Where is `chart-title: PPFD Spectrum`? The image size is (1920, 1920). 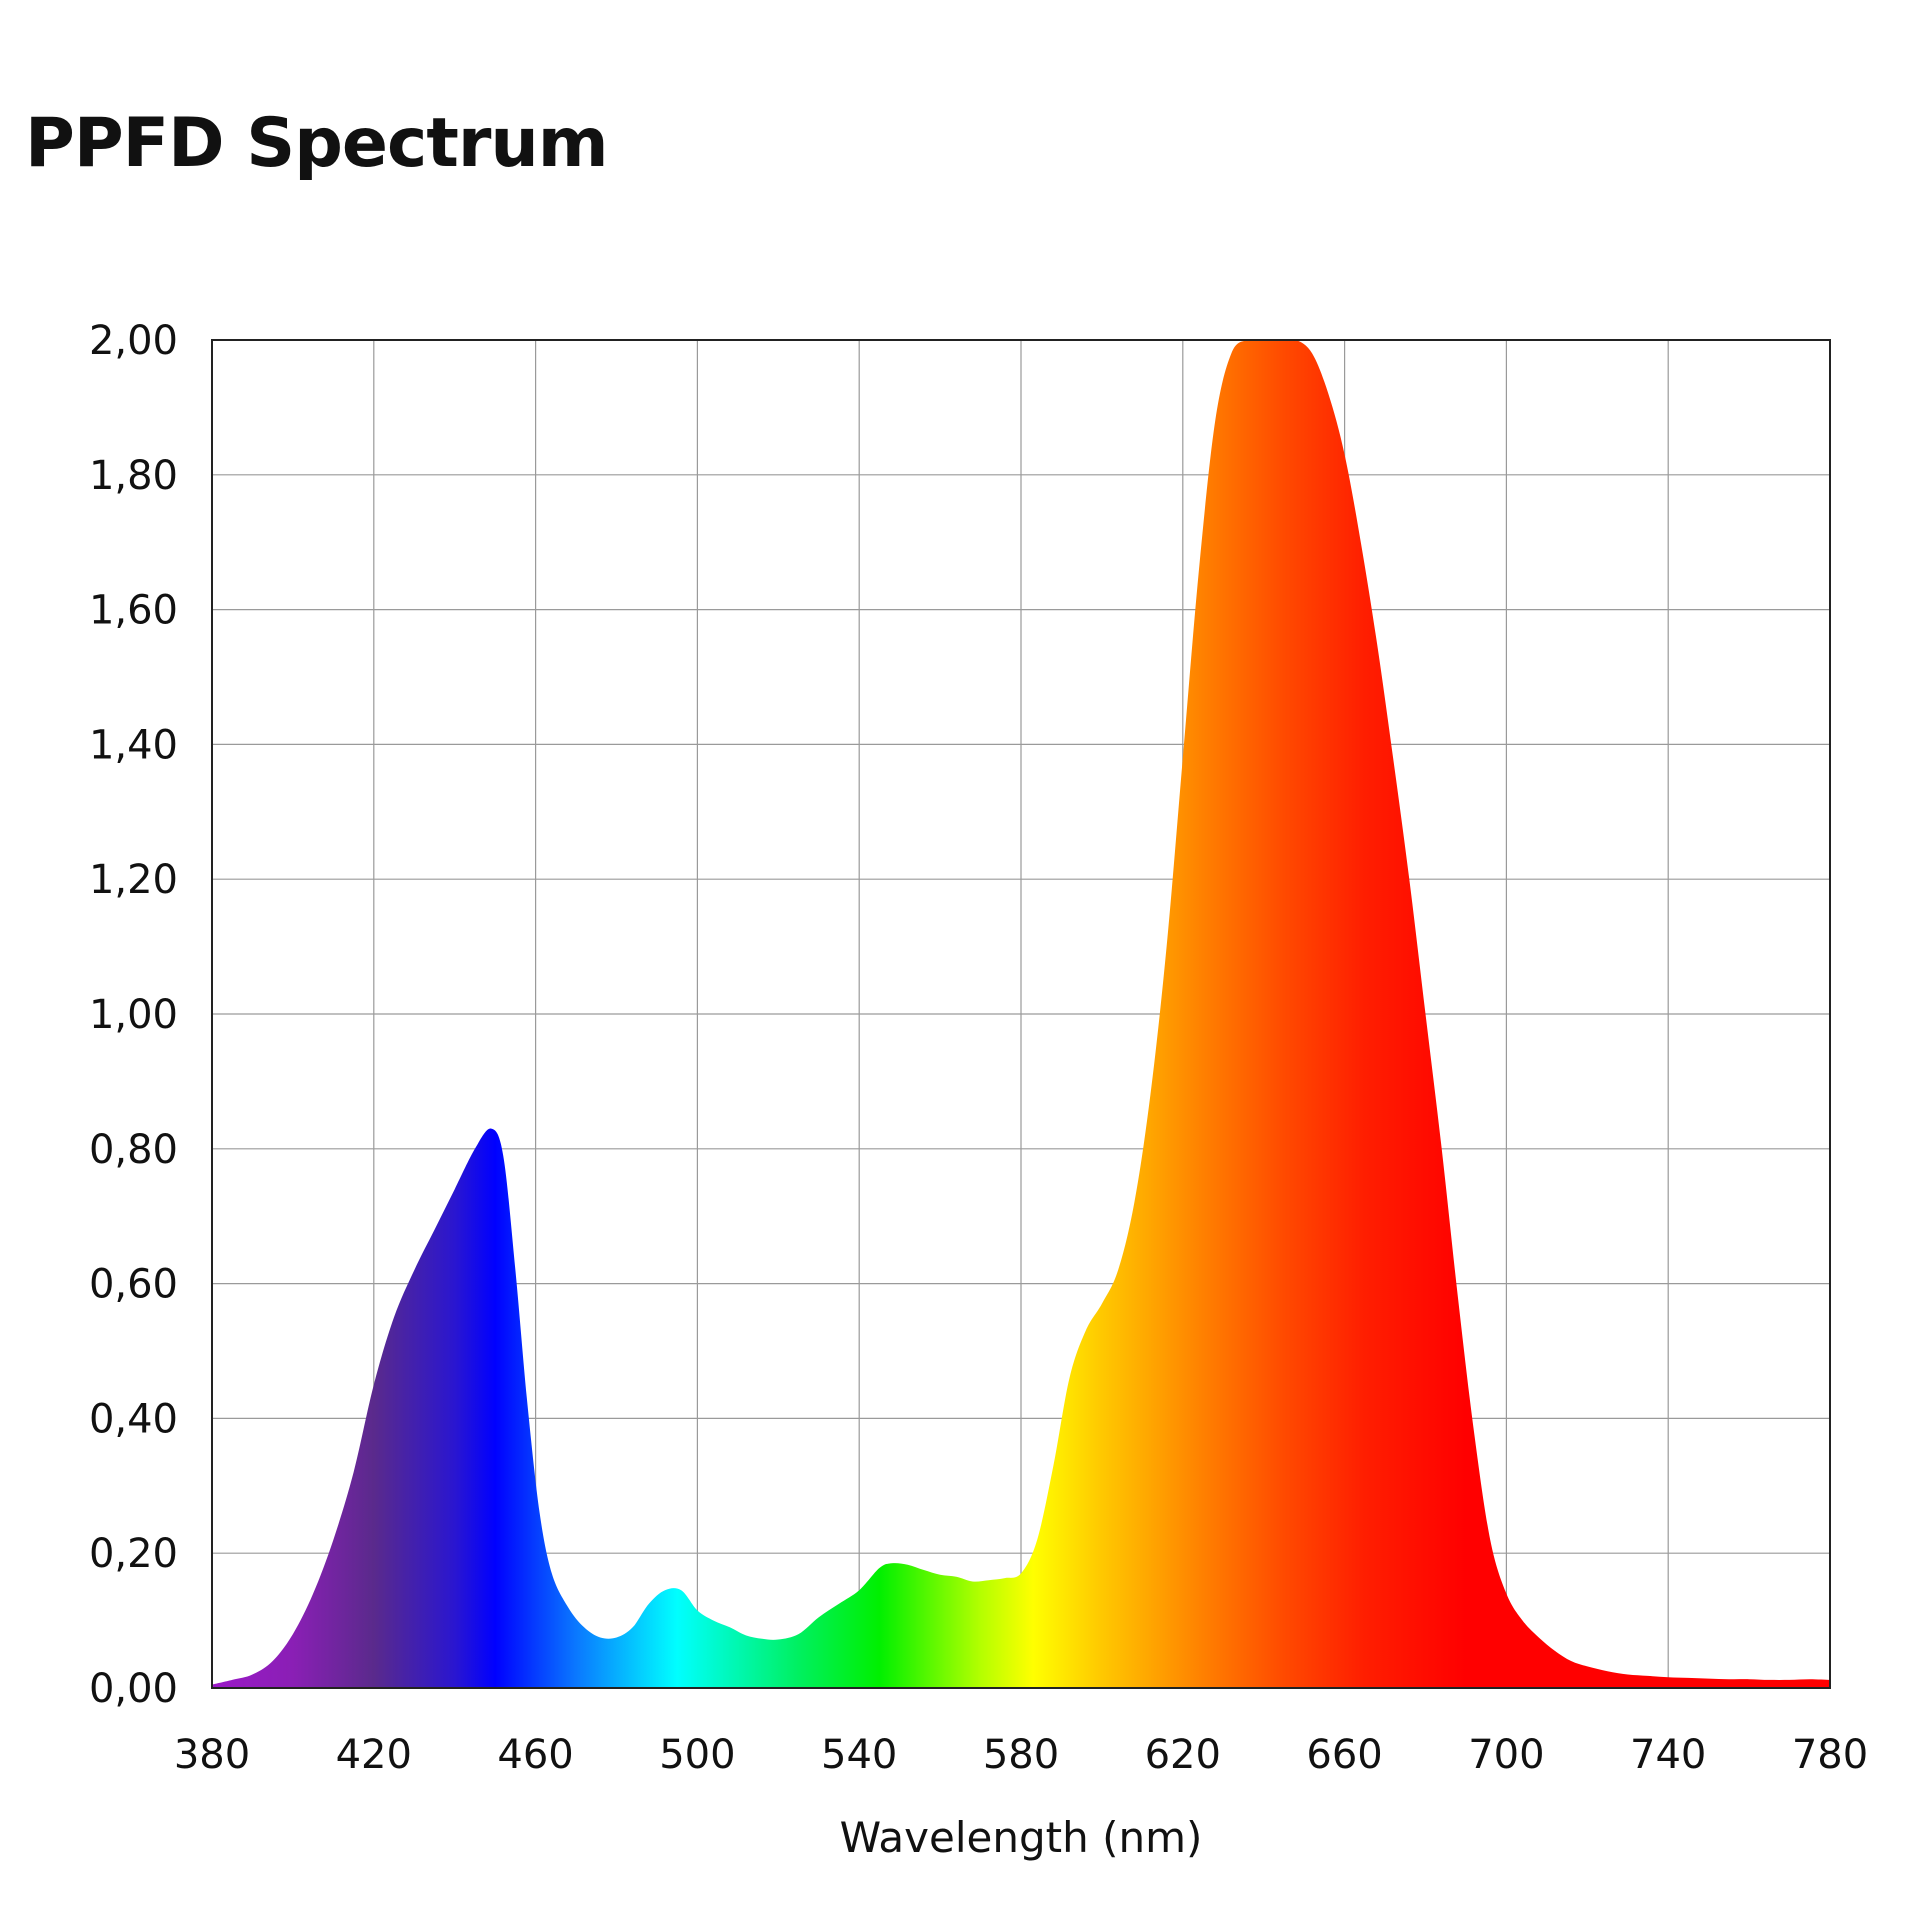
chart-title: PPFD Spectrum is located at coordinates (317, 143).